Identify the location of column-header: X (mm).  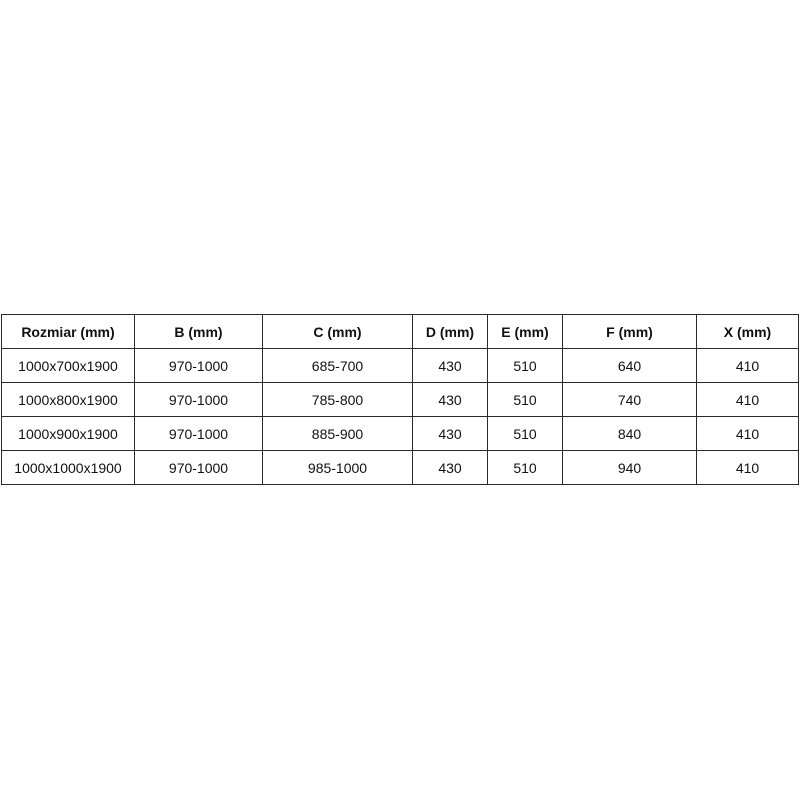
(747, 331).